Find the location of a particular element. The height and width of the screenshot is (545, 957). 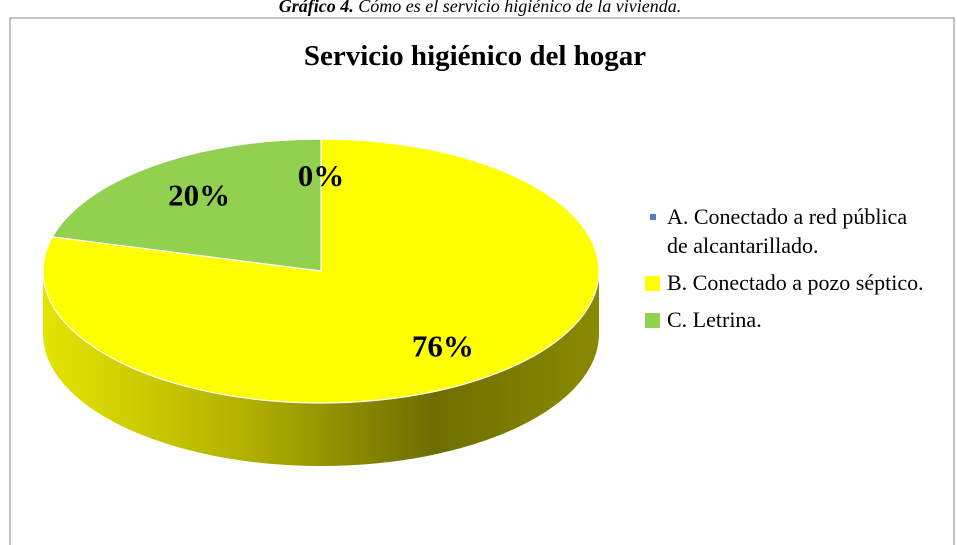

legend-label: B. Conectado a pozo séptico. is located at coordinates (795, 282).